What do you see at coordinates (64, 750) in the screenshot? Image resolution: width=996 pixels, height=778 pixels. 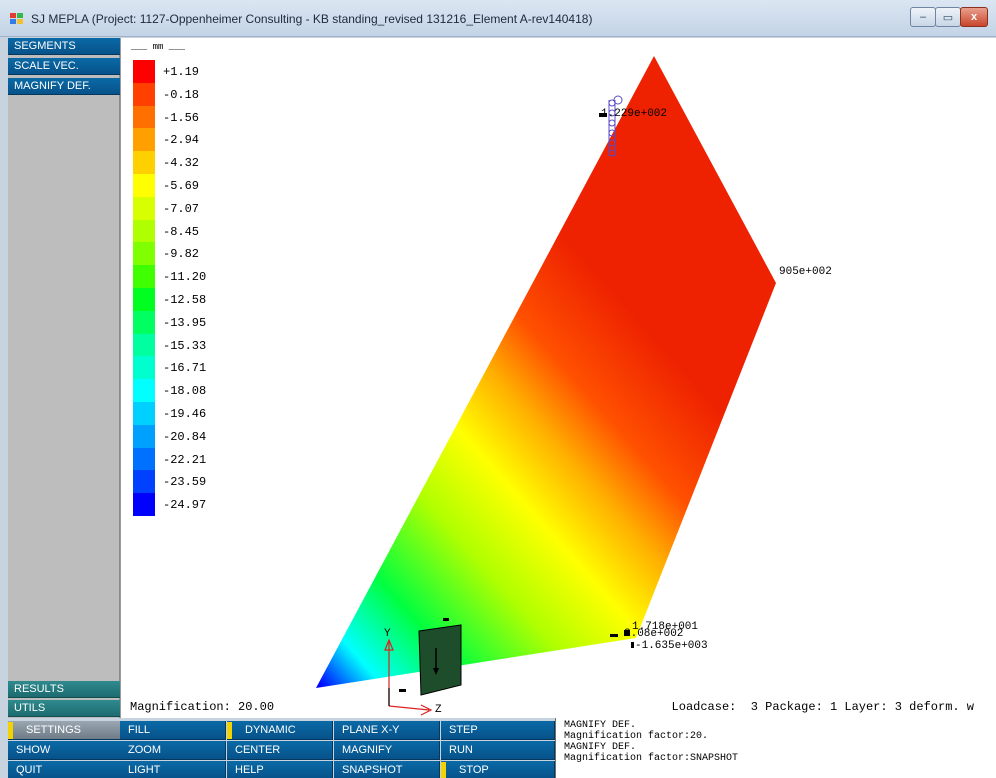 I see `show-button: SHOW` at bounding box center [64, 750].